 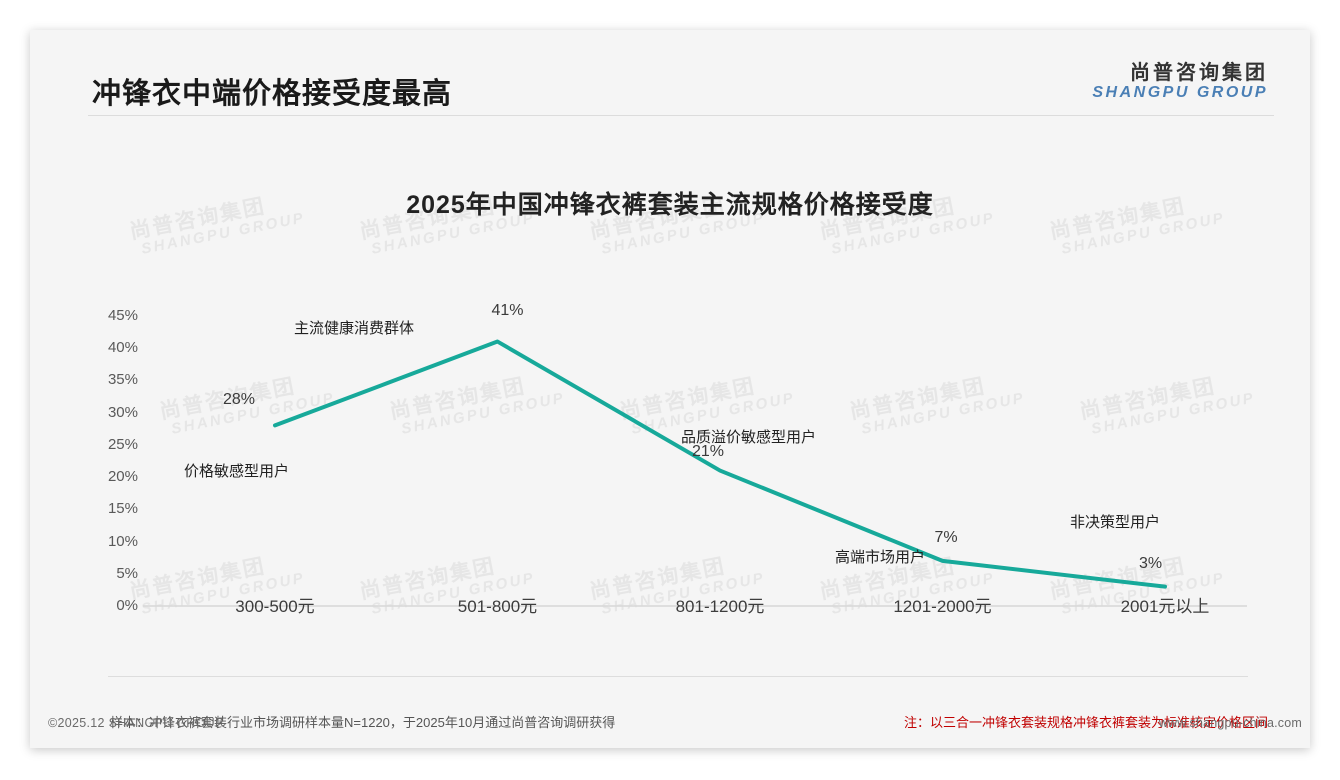 I want to click on segment-annotation: 价格敏感型用户, so click(x=237, y=471).